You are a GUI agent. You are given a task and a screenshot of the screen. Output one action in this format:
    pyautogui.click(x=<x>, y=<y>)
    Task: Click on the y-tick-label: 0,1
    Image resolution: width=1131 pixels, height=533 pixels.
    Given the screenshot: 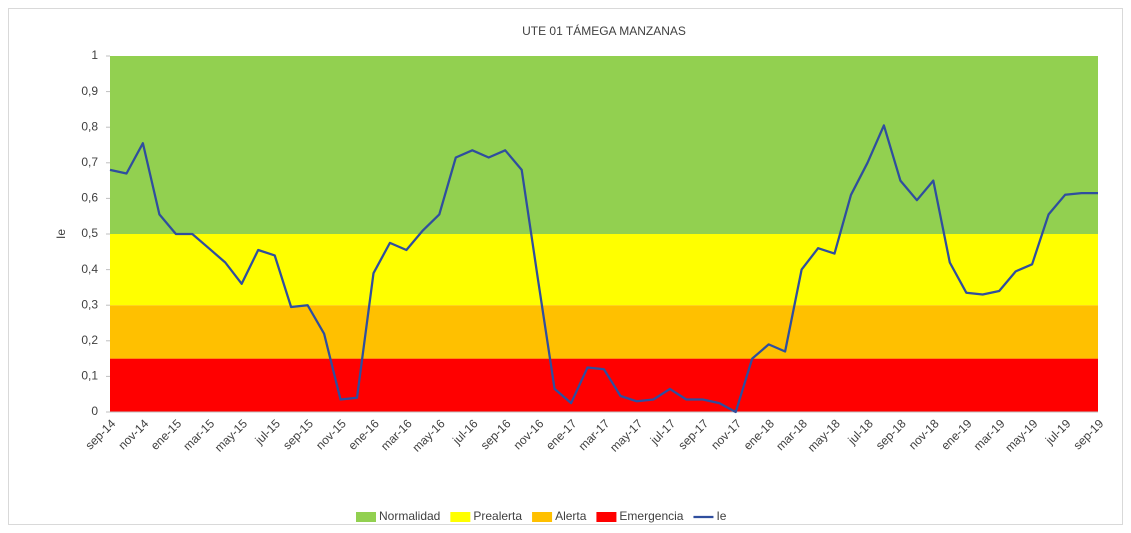 What is the action you would take?
    pyautogui.click(x=89, y=376)
    